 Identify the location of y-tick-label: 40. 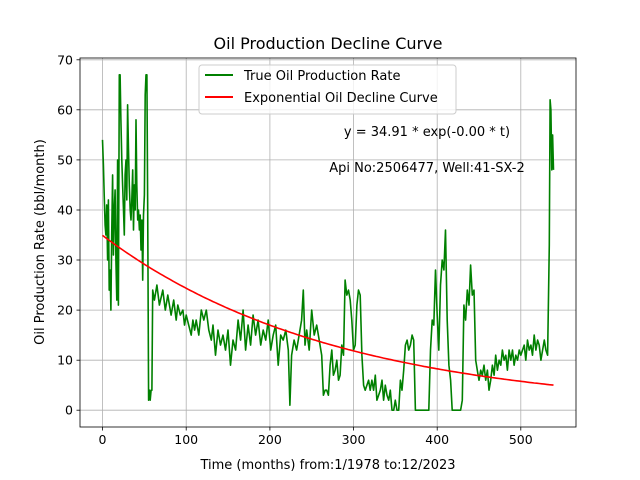
(65, 210).